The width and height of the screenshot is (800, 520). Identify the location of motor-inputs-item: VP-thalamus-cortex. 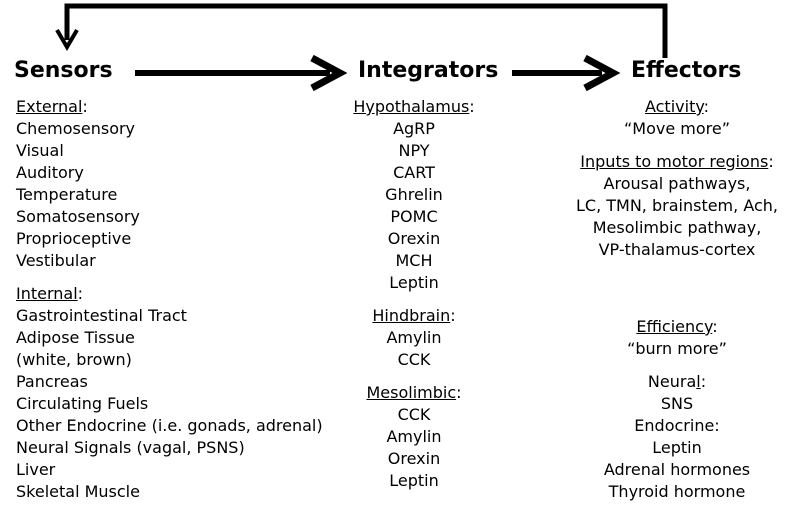
(677, 249).